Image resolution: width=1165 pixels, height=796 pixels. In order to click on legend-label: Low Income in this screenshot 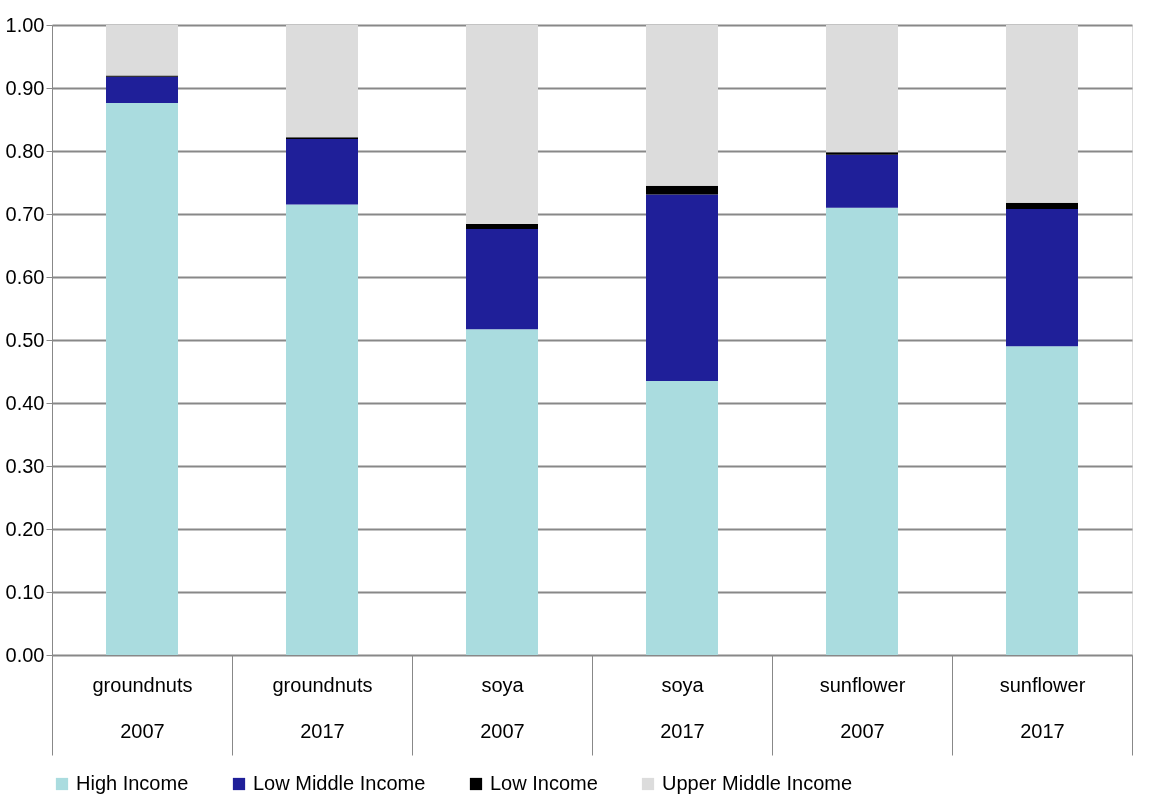, I will do `click(544, 783)`.